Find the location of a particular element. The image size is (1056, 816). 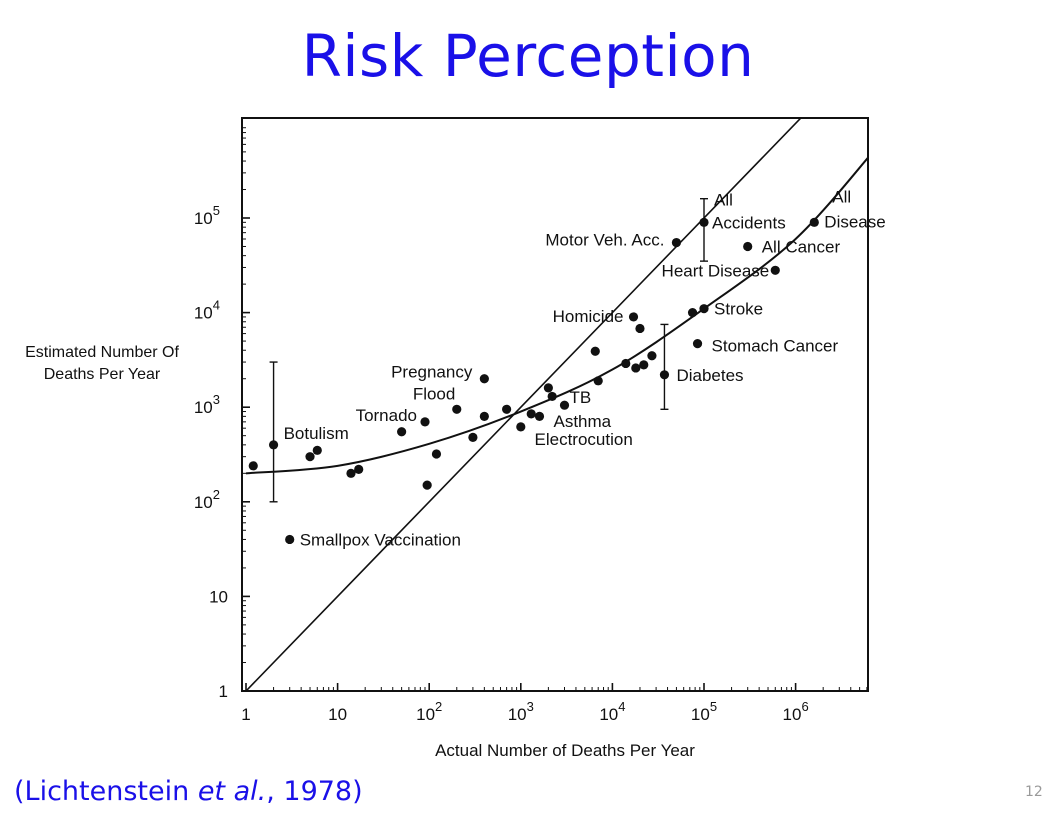

x-tick-label: 1 is located at coordinates (245, 714).